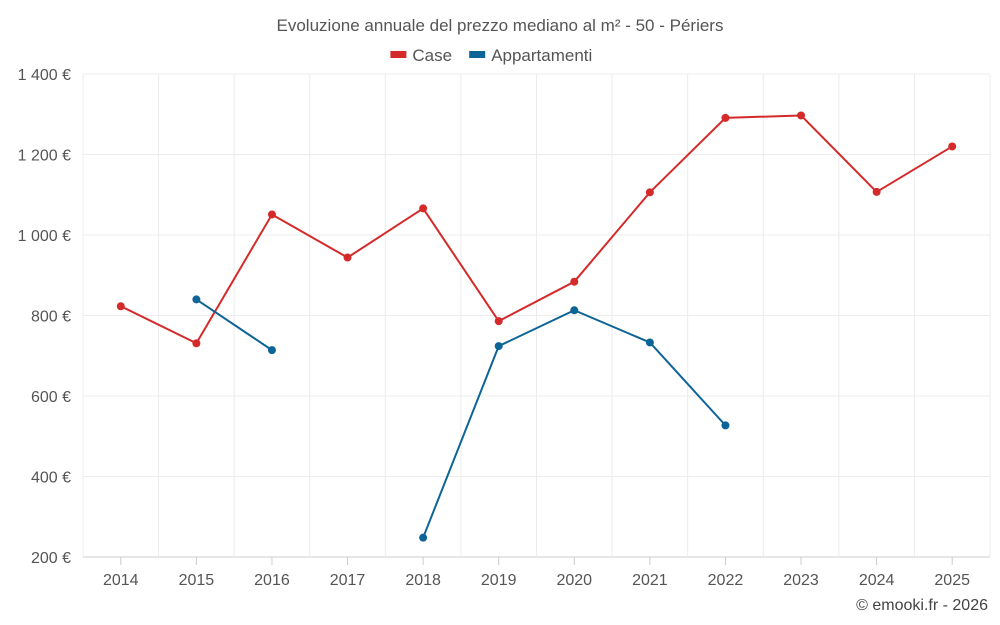  What do you see at coordinates (51, 397) in the screenshot?
I see `y-tick-label: 600 €` at bounding box center [51, 397].